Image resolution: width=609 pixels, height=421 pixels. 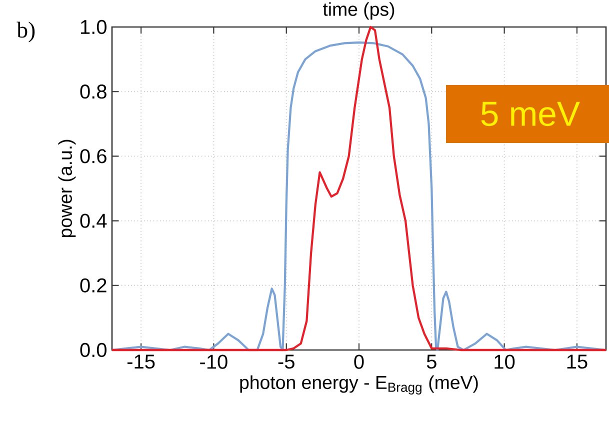 What do you see at coordinates (504, 361) in the screenshot?
I see `x-tick-label: 10` at bounding box center [504, 361].